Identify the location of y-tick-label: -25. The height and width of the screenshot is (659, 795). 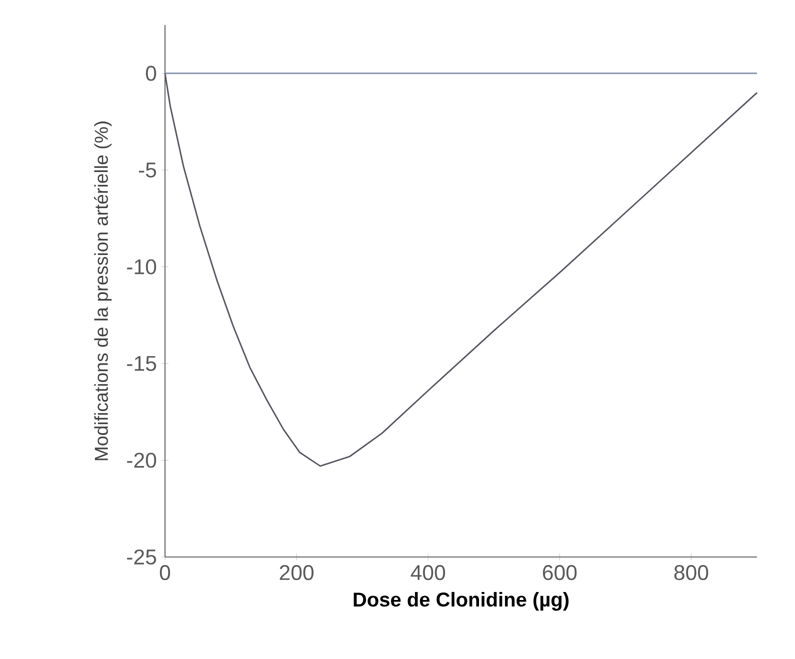
(141, 557).